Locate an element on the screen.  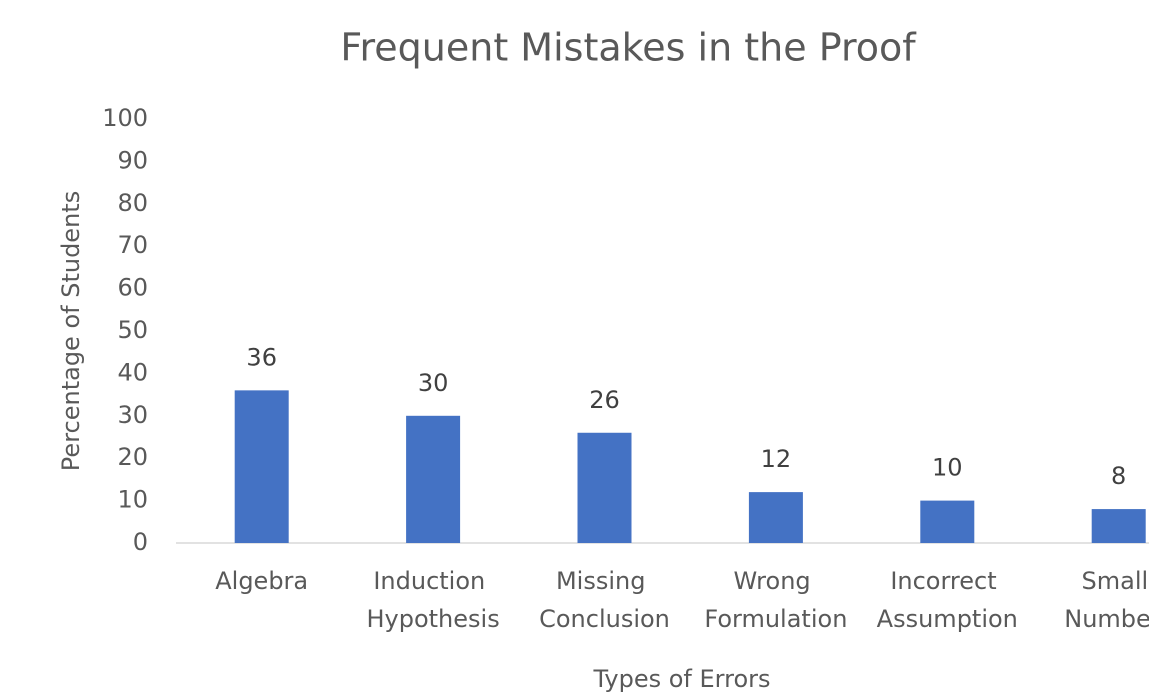
y-tick-label: 20 is located at coordinates (132, 457).